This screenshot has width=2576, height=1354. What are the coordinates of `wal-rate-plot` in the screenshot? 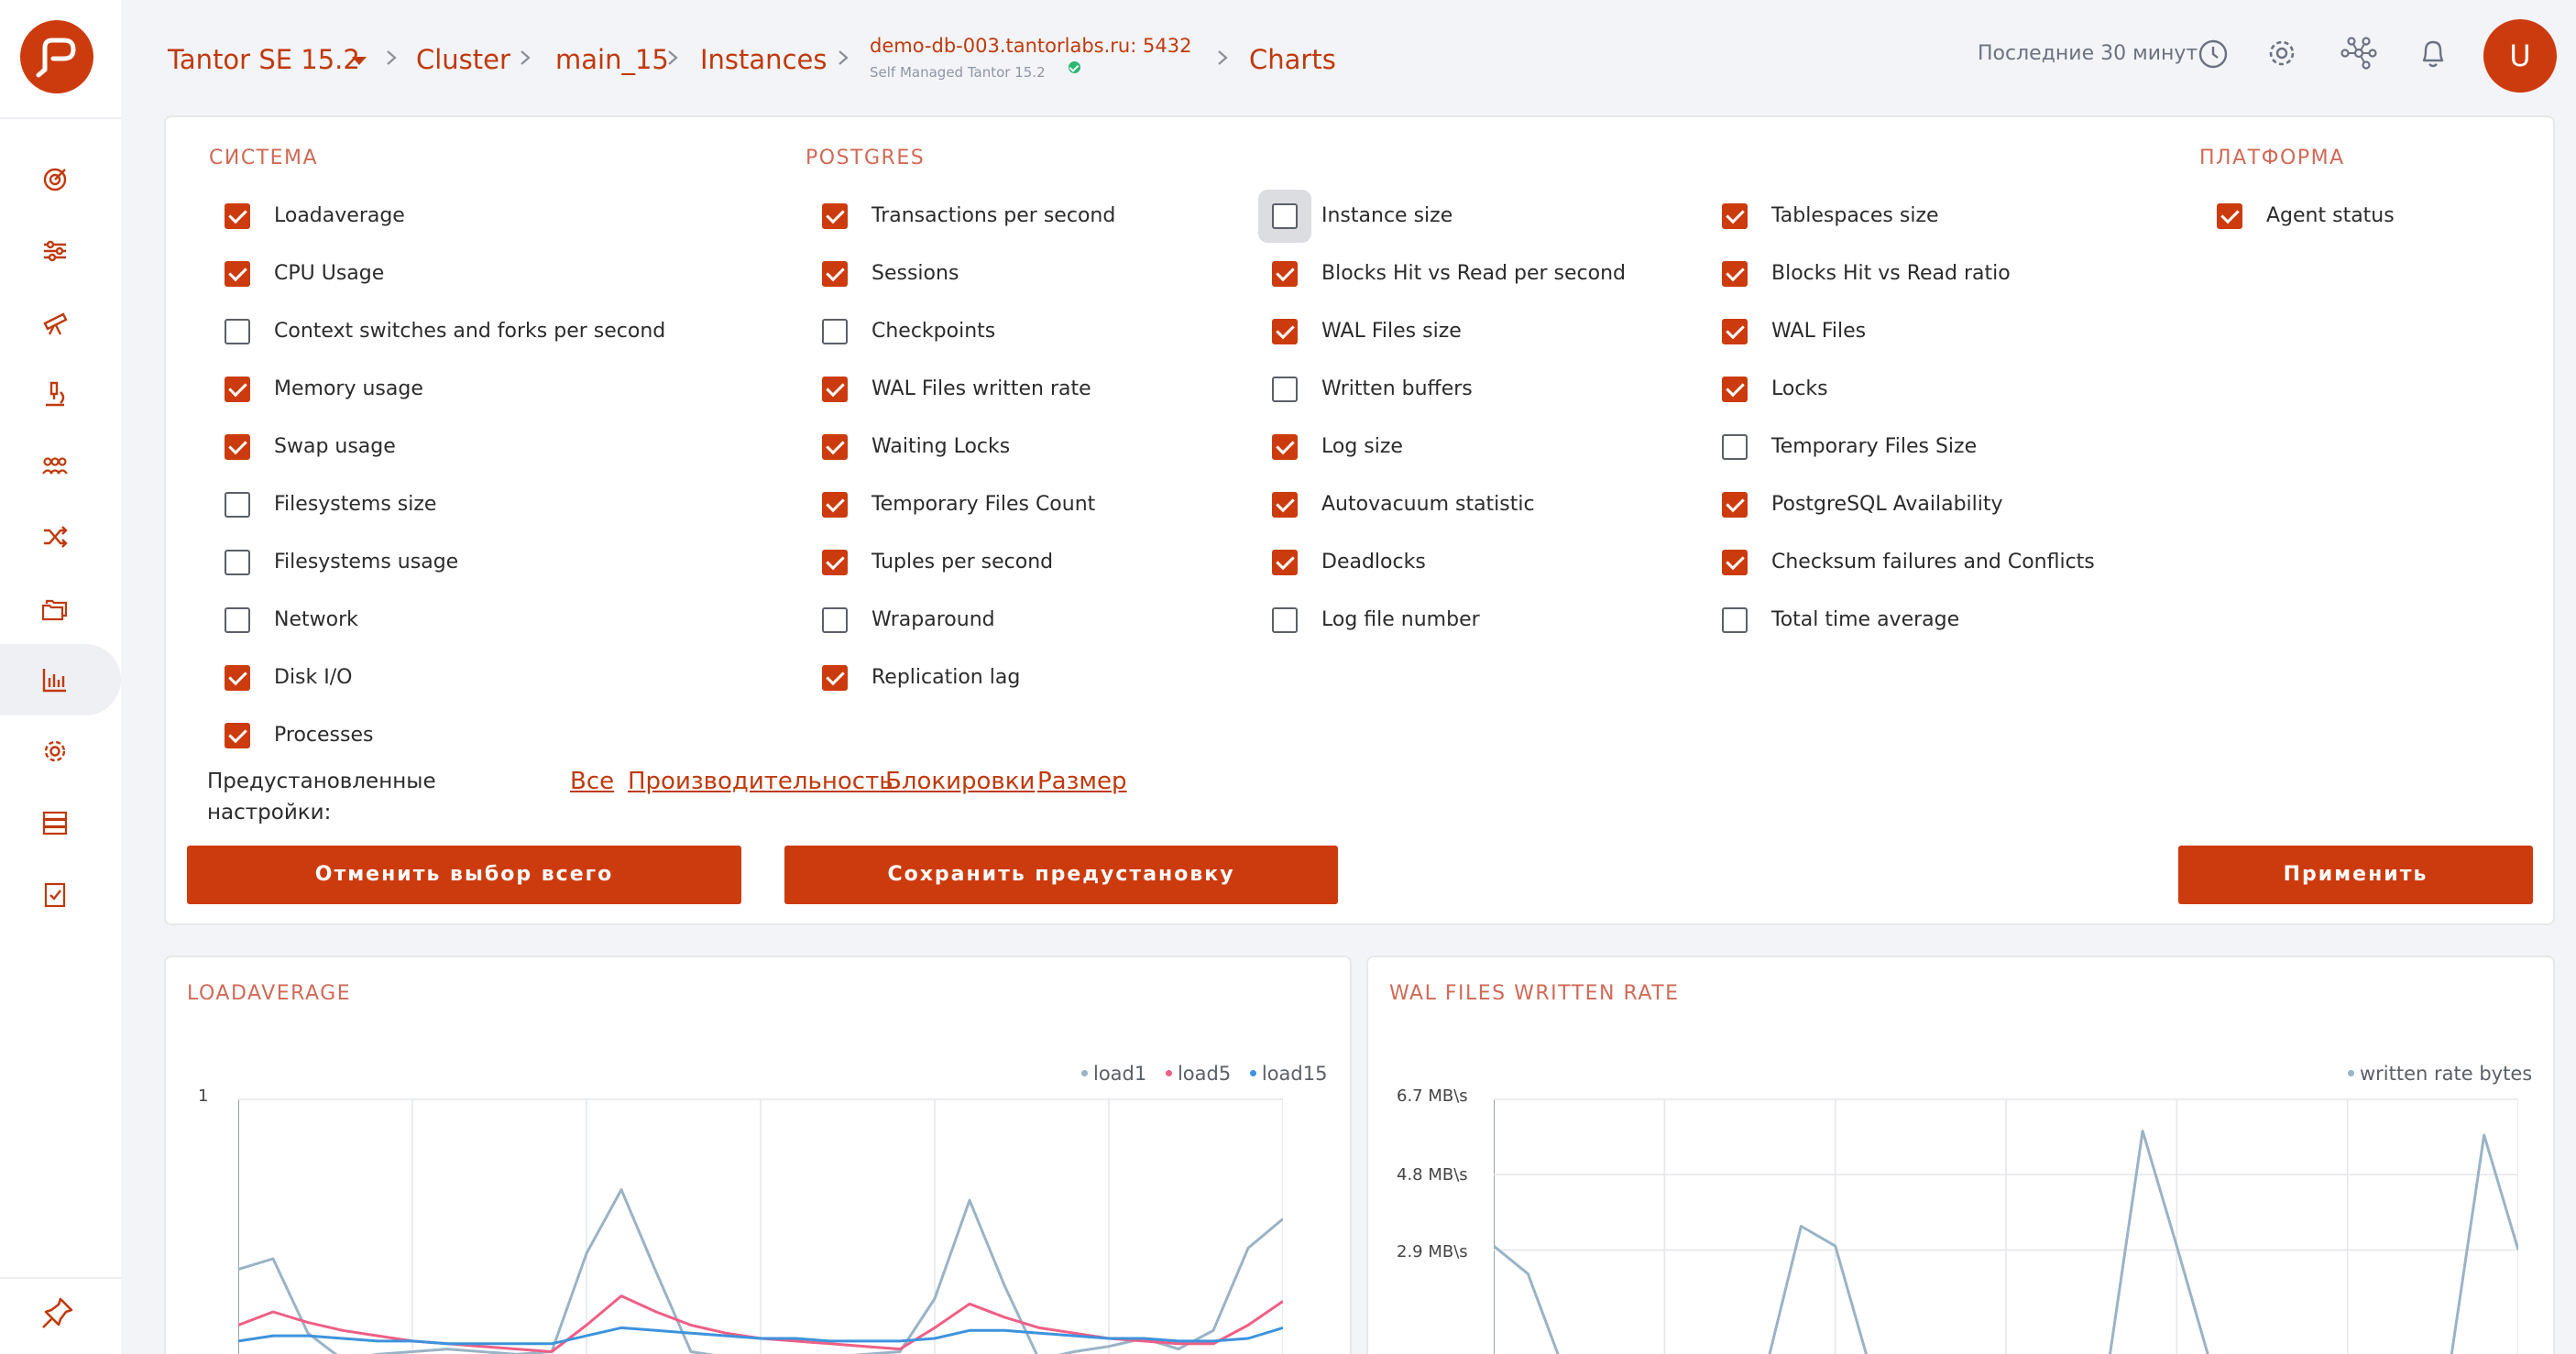 It's located at (2006, 1225).